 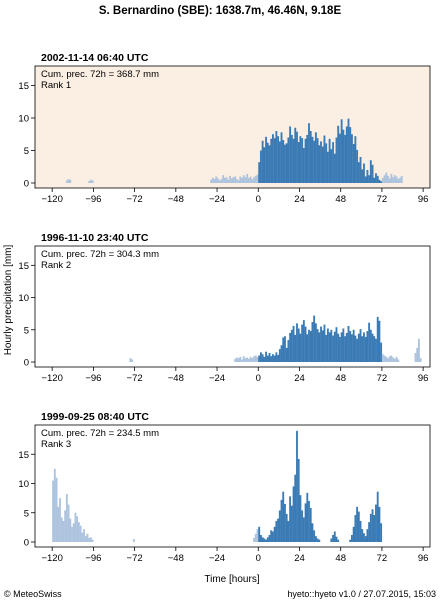 What do you see at coordinates (23, 119) in the screenshot?
I see `y-tick-label: 10` at bounding box center [23, 119].